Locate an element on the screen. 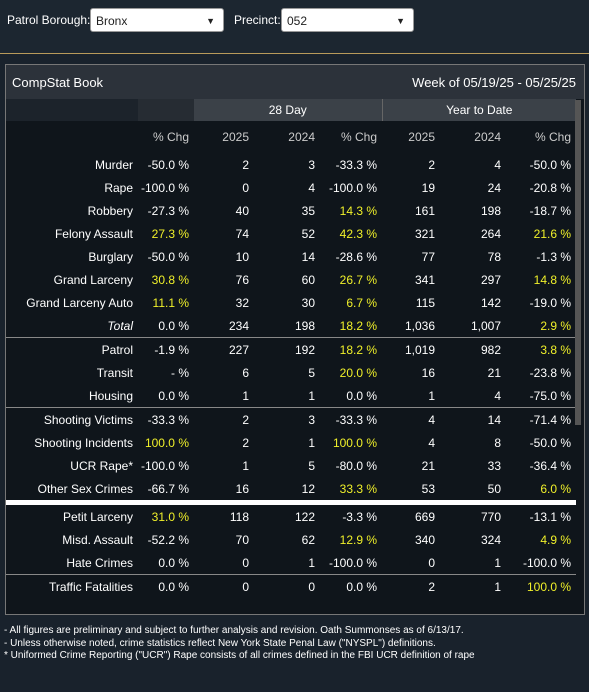 This screenshot has height=692, width=589. filter-bar: Patrol Borough: Bronx ▼ Precinct: 052 ▼ is located at coordinates (294, 27).